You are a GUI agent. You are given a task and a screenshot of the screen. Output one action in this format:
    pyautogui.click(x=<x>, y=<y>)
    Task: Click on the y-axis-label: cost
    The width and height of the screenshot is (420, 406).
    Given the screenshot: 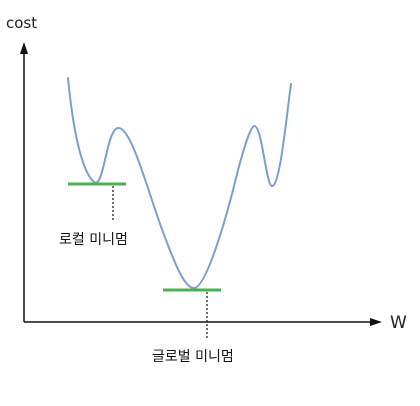 What is the action you would take?
    pyautogui.click(x=21, y=23)
    